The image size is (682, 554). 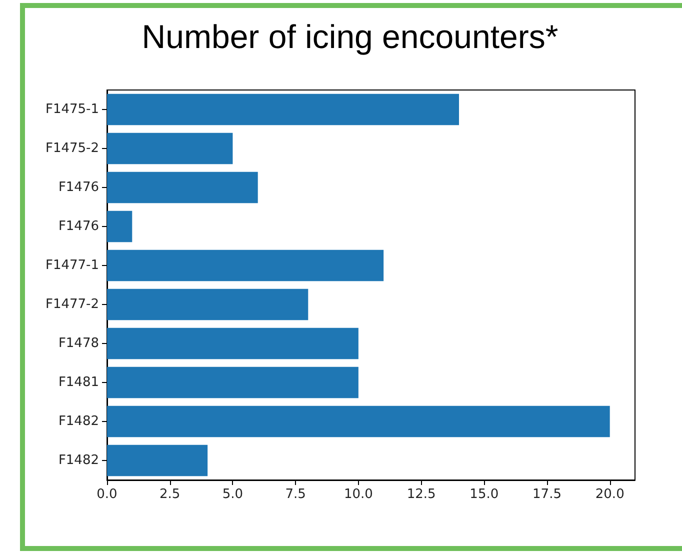 What do you see at coordinates (484, 494) in the screenshot?
I see `x-tick-label: 15.0` at bounding box center [484, 494].